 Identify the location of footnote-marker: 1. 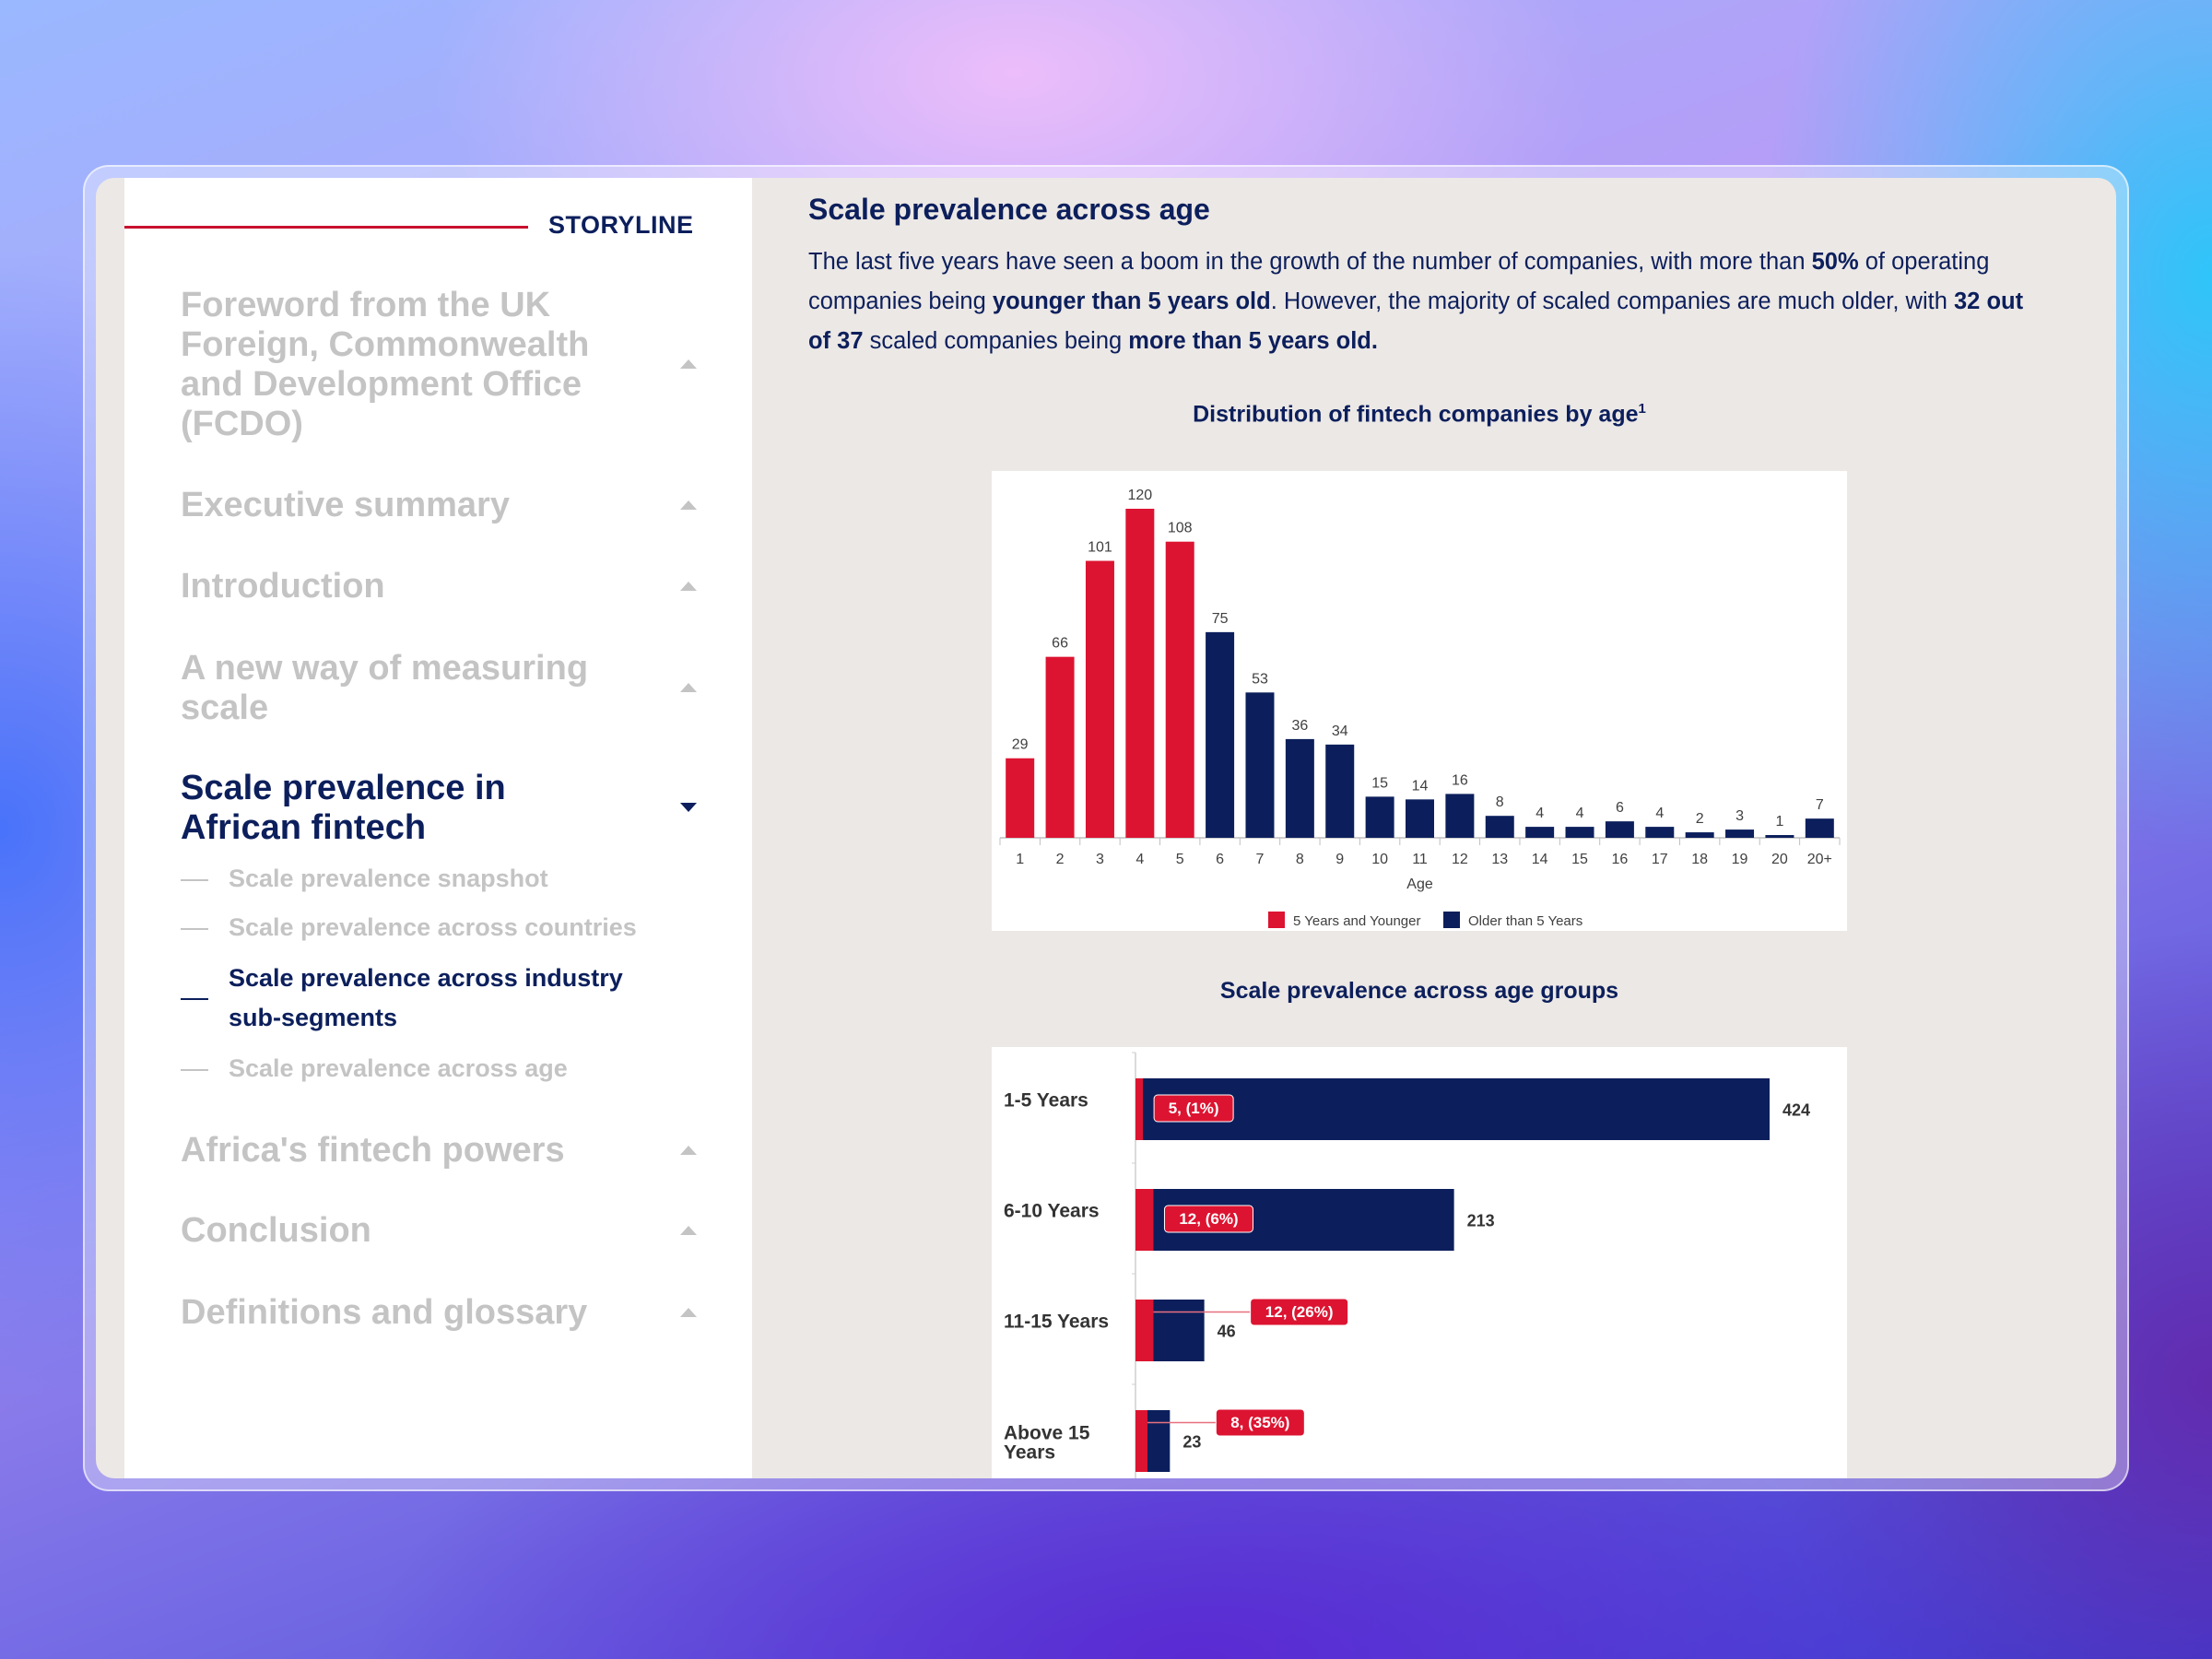
(1642, 409).